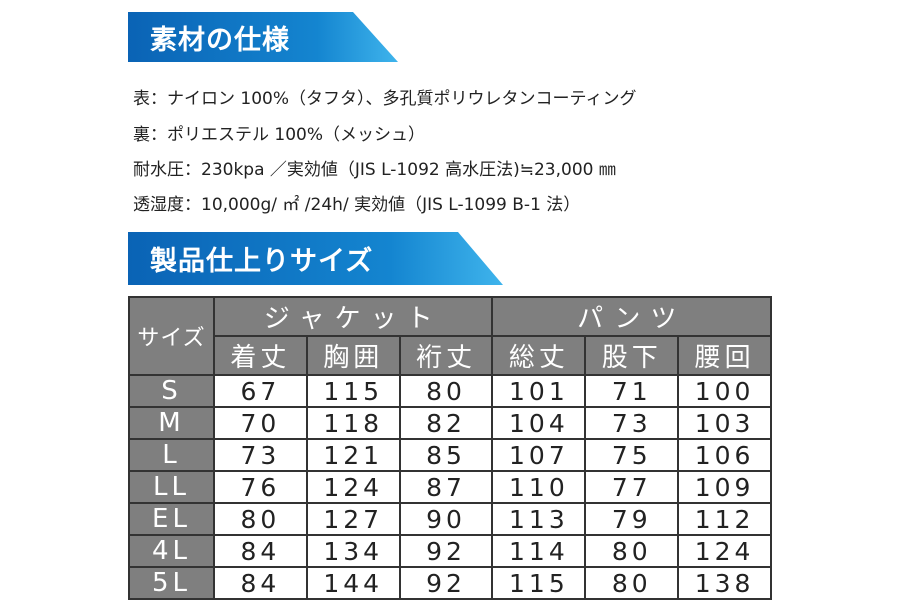 Image resolution: width=900 pixels, height=600 pixels. Describe the element at coordinates (171, 423) in the screenshot. I see `size-cell: M` at that location.